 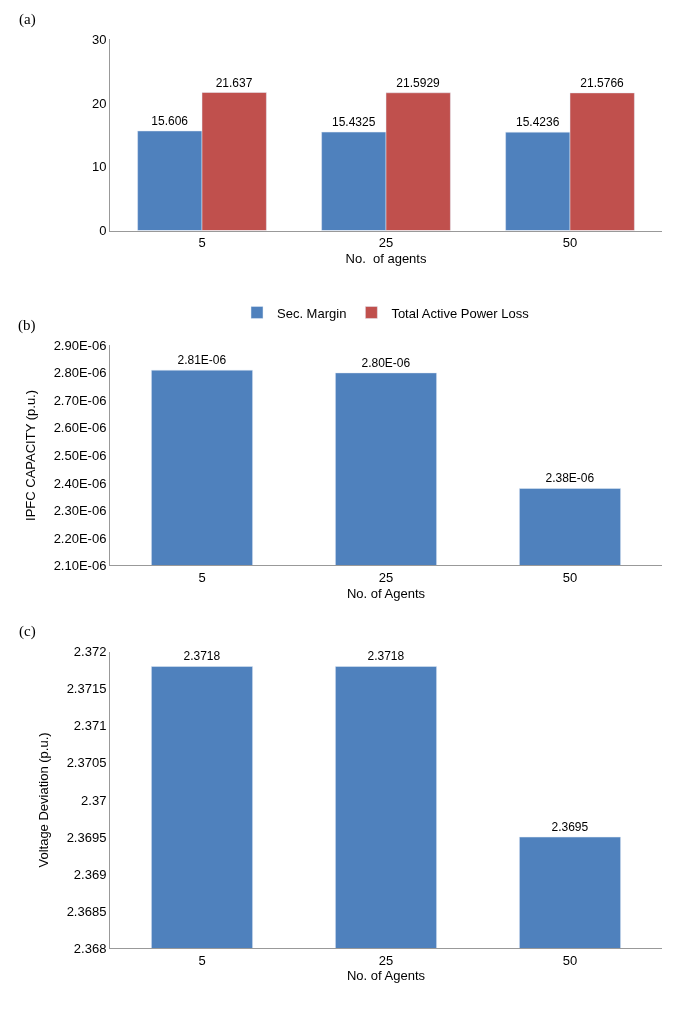 What do you see at coordinates (30, 455) in the screenshot?
I see `y-axis-title: IPFC CAPACITY (p.u.)` at bounding box center [30, 455].